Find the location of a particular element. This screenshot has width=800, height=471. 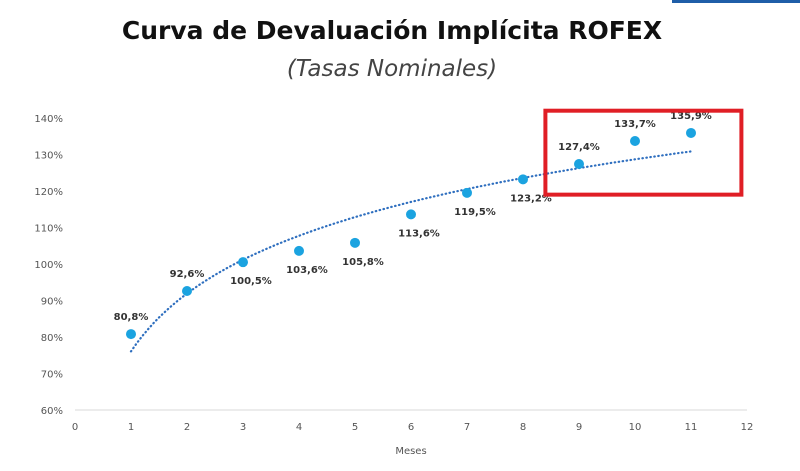

y-tick-label: 60% is located at coordinates (52, 411).